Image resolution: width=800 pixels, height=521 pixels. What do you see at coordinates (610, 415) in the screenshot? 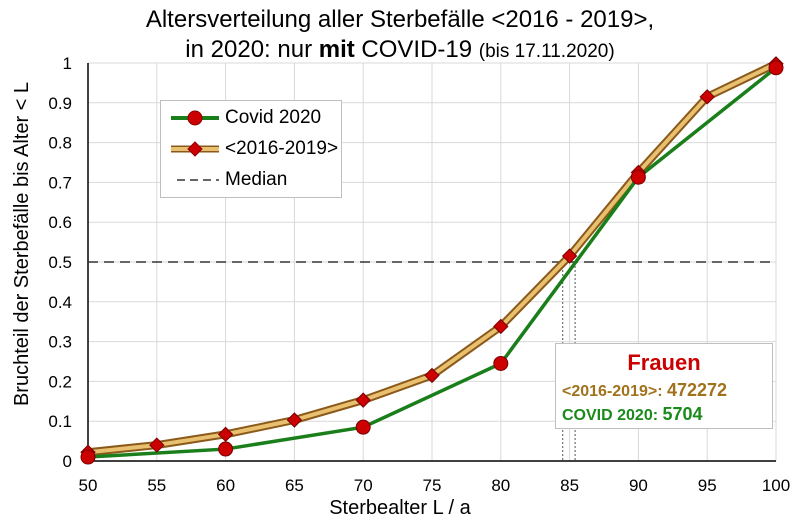
I see `annotation-covid-label: COVID 2020:` at bounding box center [610, 415].